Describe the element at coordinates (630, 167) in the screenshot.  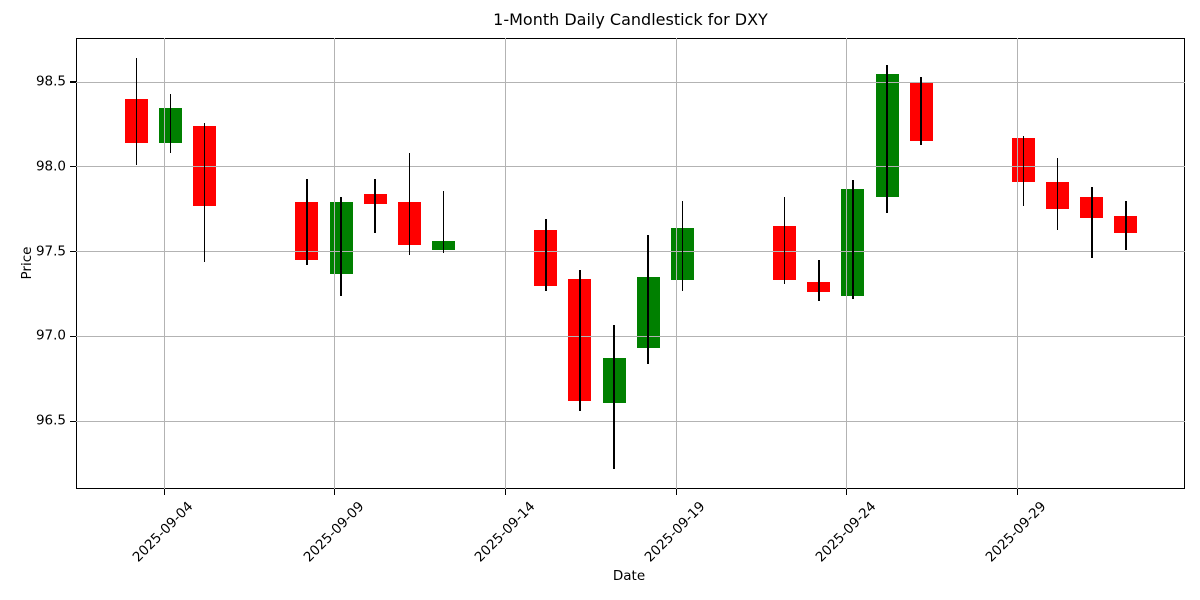
I see `y-gridline-98.0` at that location.